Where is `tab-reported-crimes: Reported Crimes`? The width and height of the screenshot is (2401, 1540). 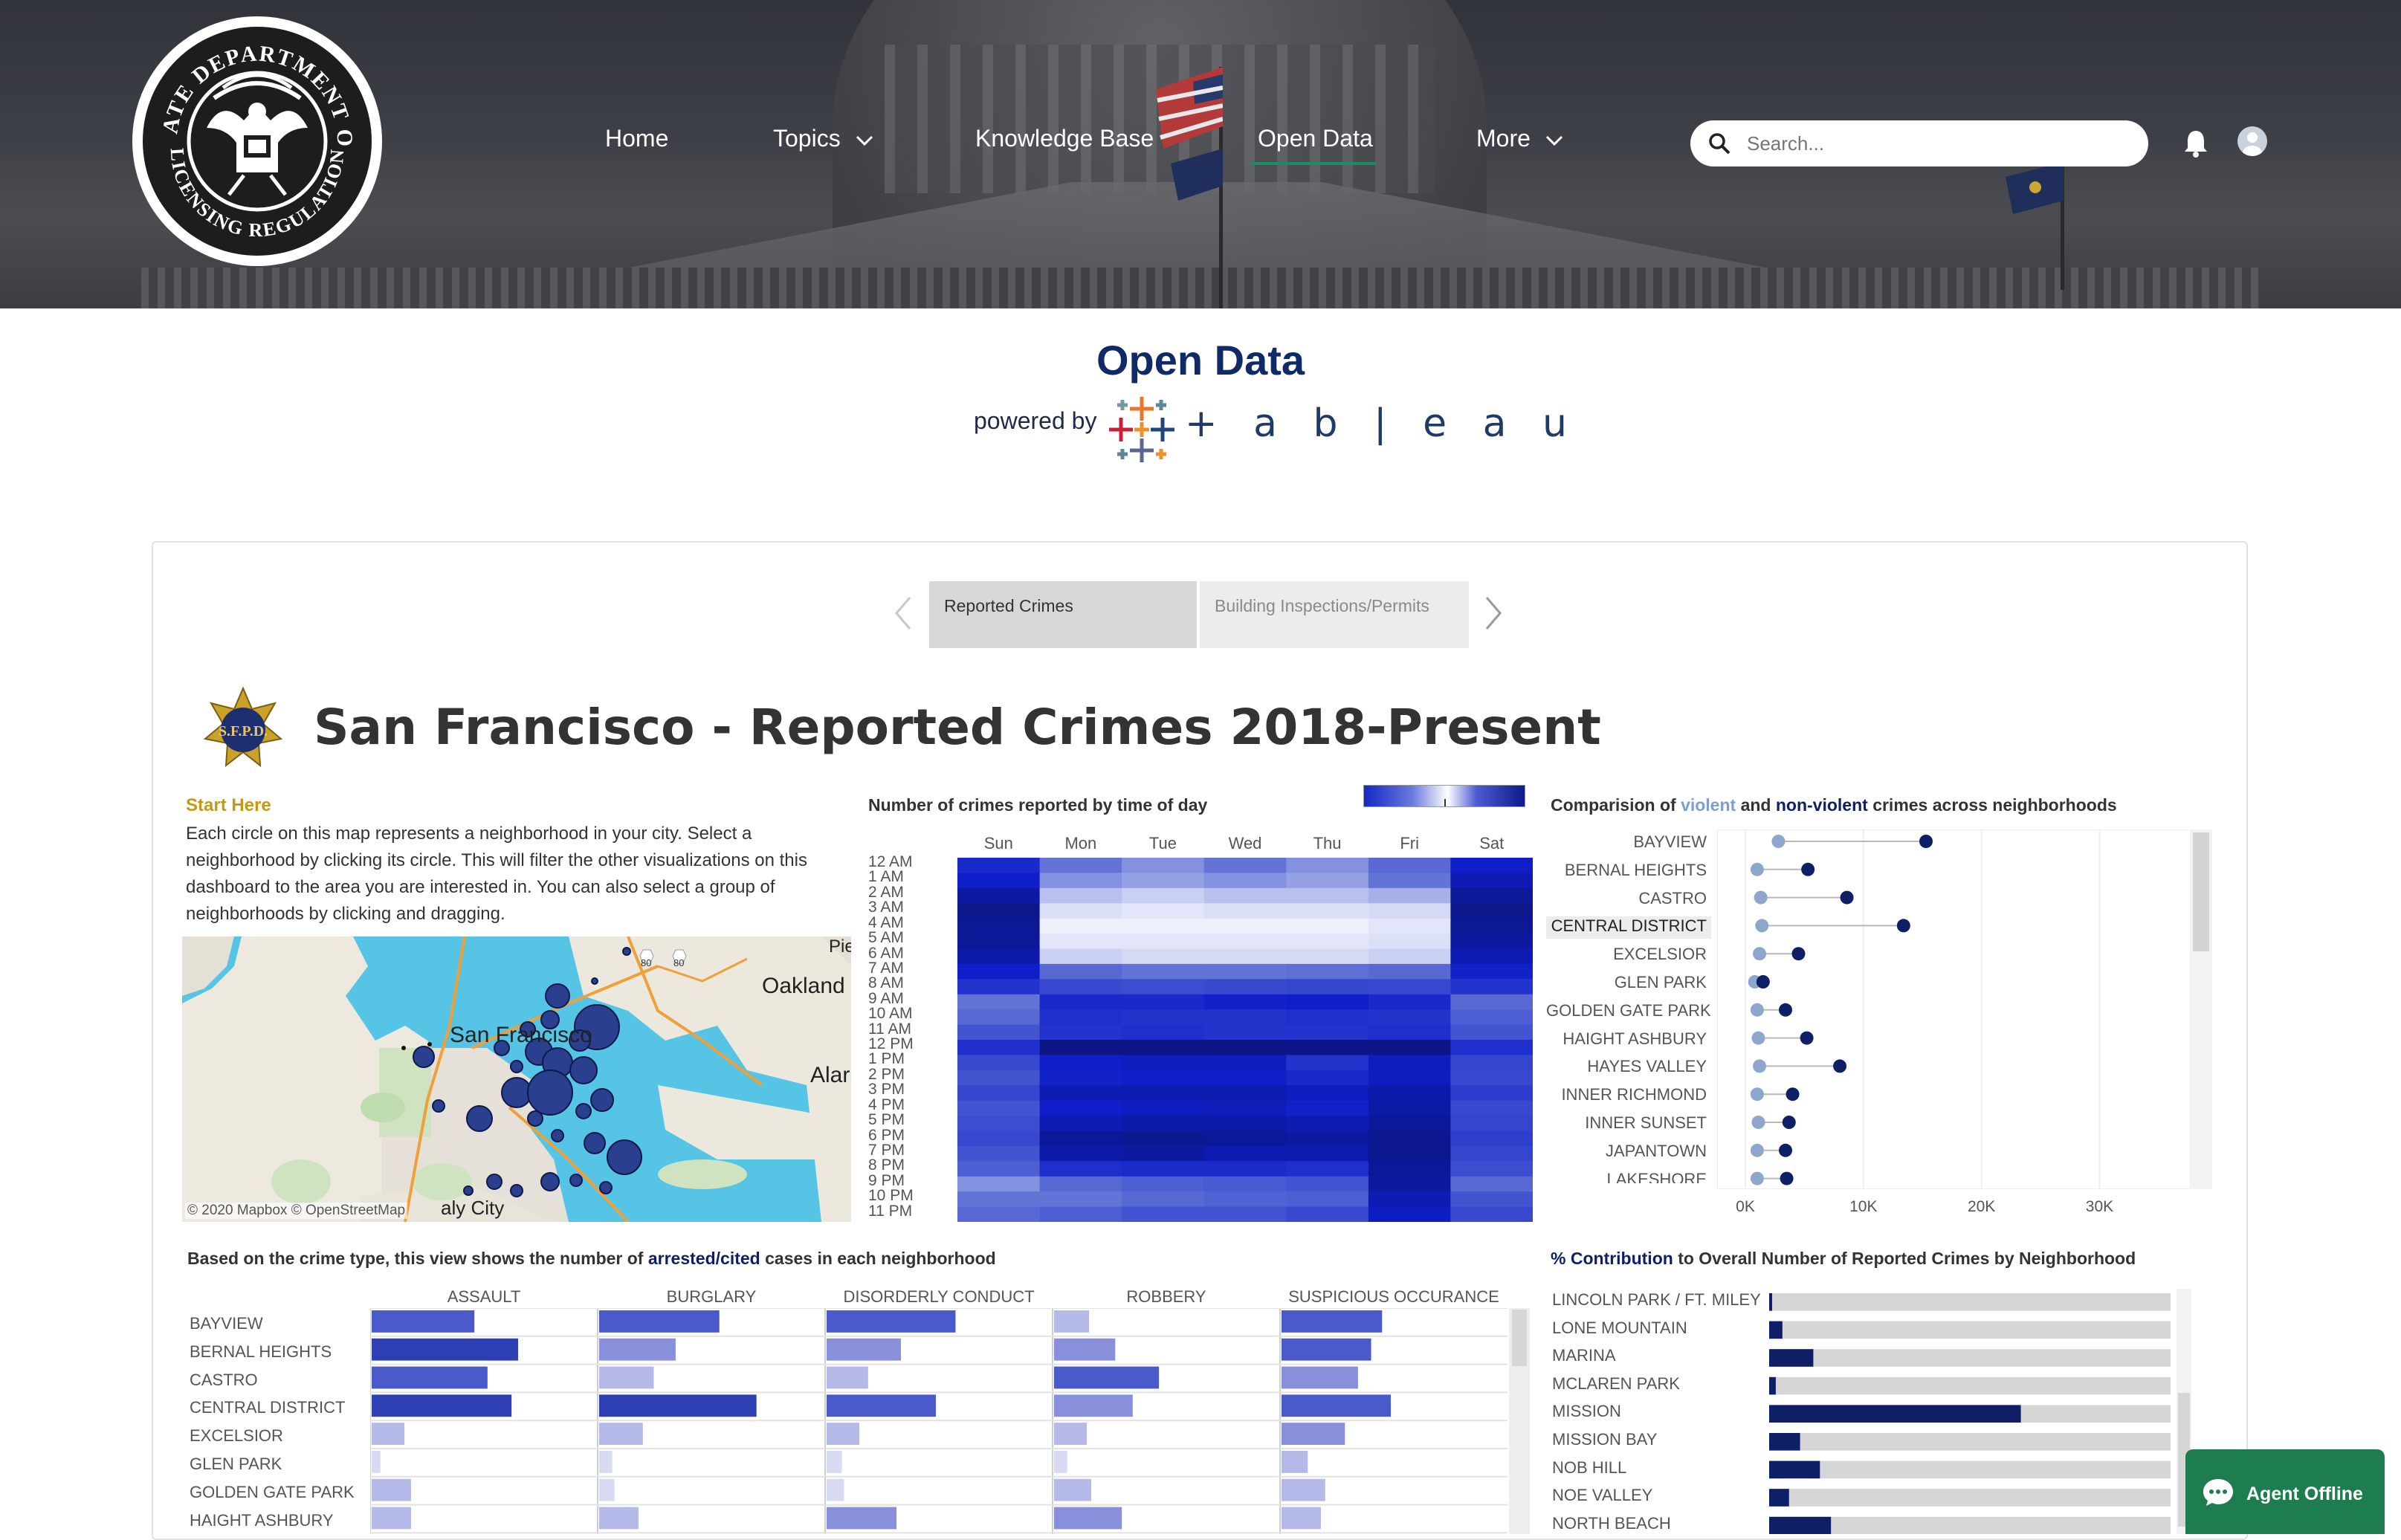
tab-reported-crimes: Reported Crimes is located at coordinates (1063, 614).